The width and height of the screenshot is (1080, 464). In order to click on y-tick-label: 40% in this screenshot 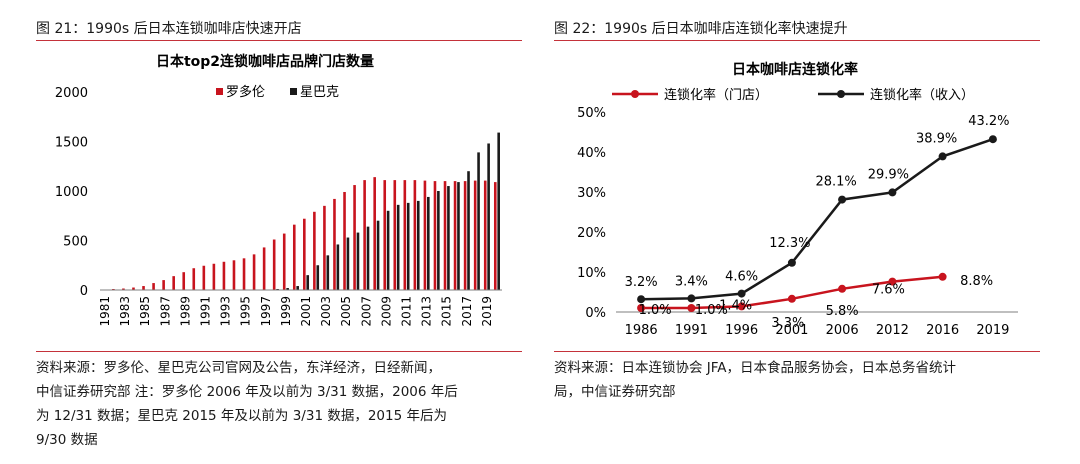, I will do `click(591, 153)`.